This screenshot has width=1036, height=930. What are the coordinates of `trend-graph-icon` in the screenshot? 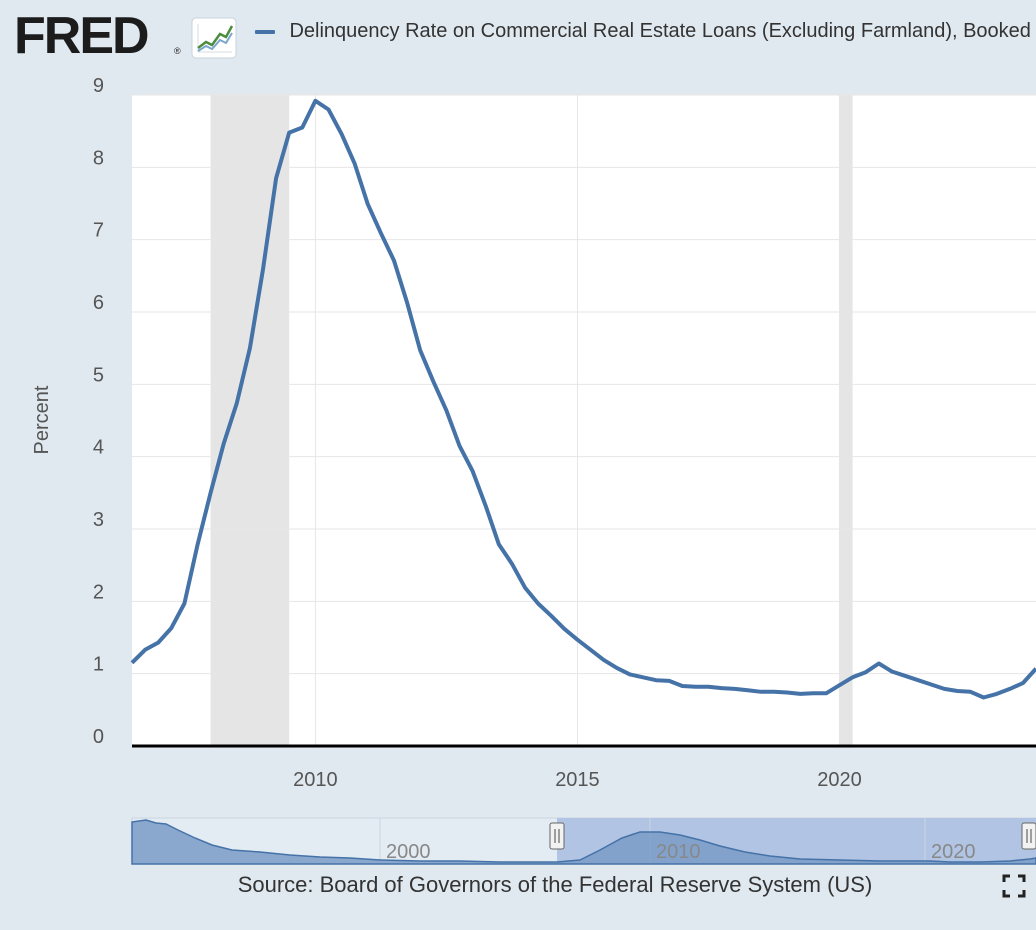 It's located at (214, 38).